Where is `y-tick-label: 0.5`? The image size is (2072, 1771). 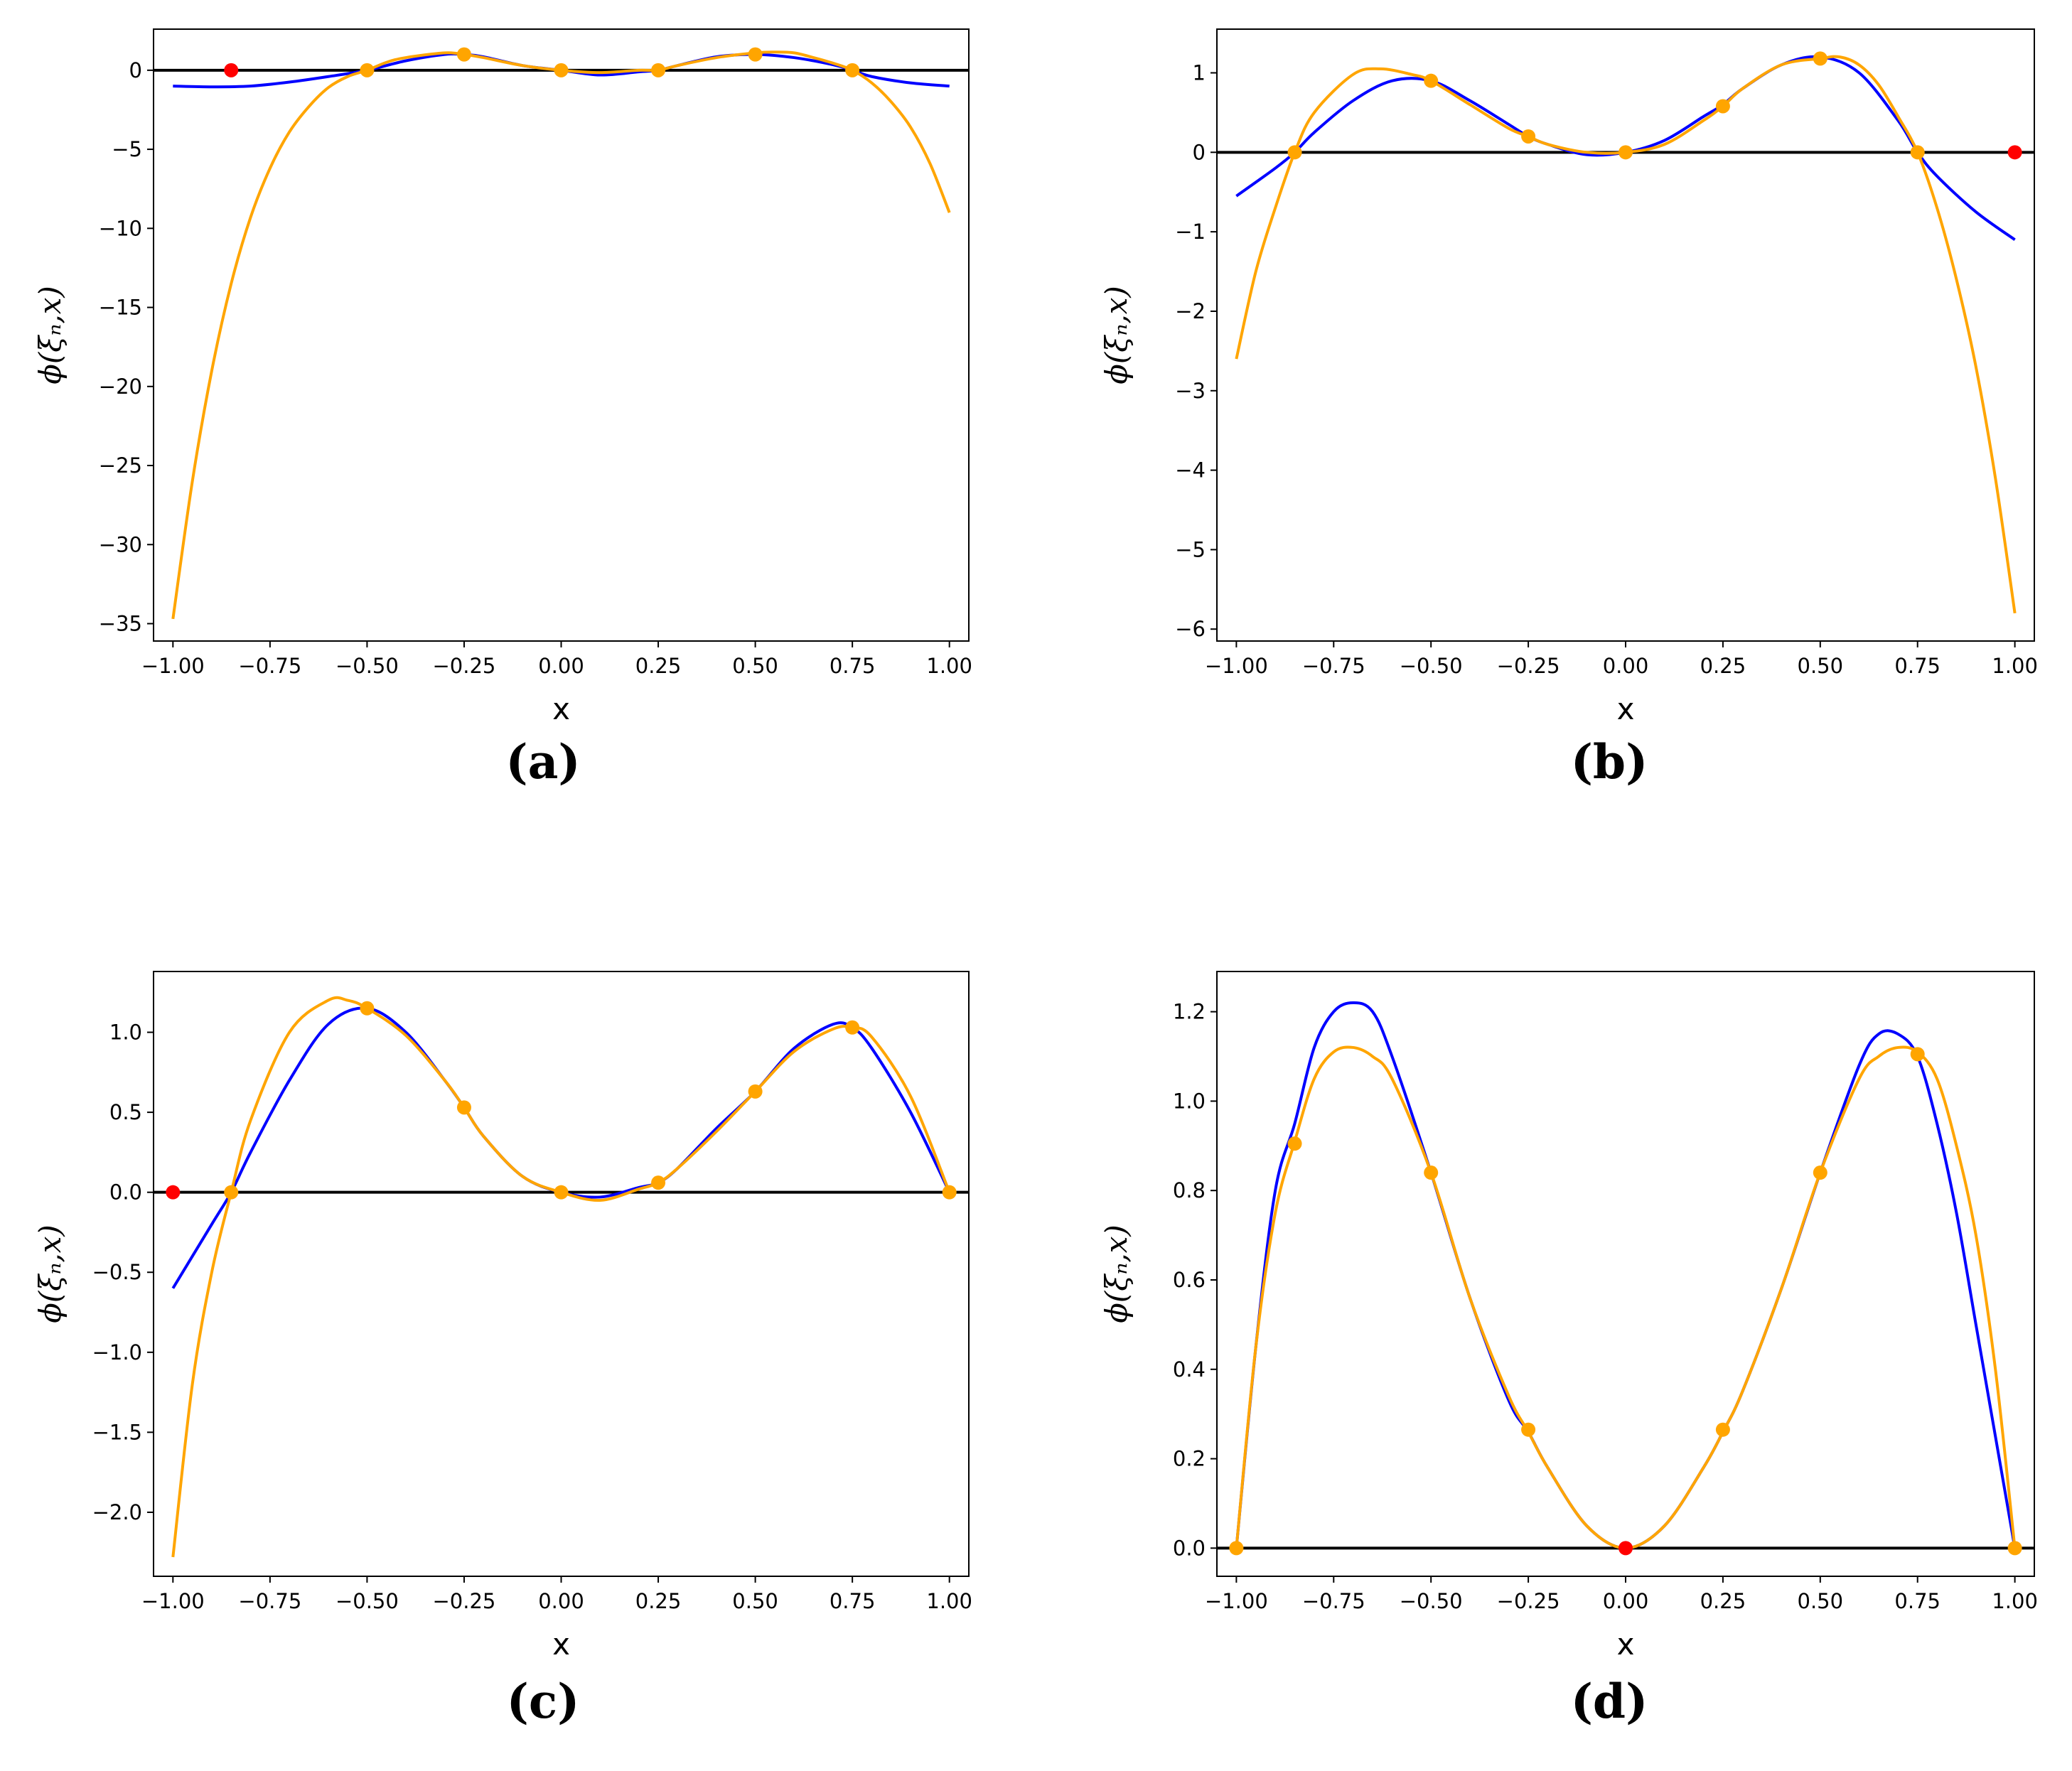 y-tick-label: 0.5 is located at coordinates (126, 1112).